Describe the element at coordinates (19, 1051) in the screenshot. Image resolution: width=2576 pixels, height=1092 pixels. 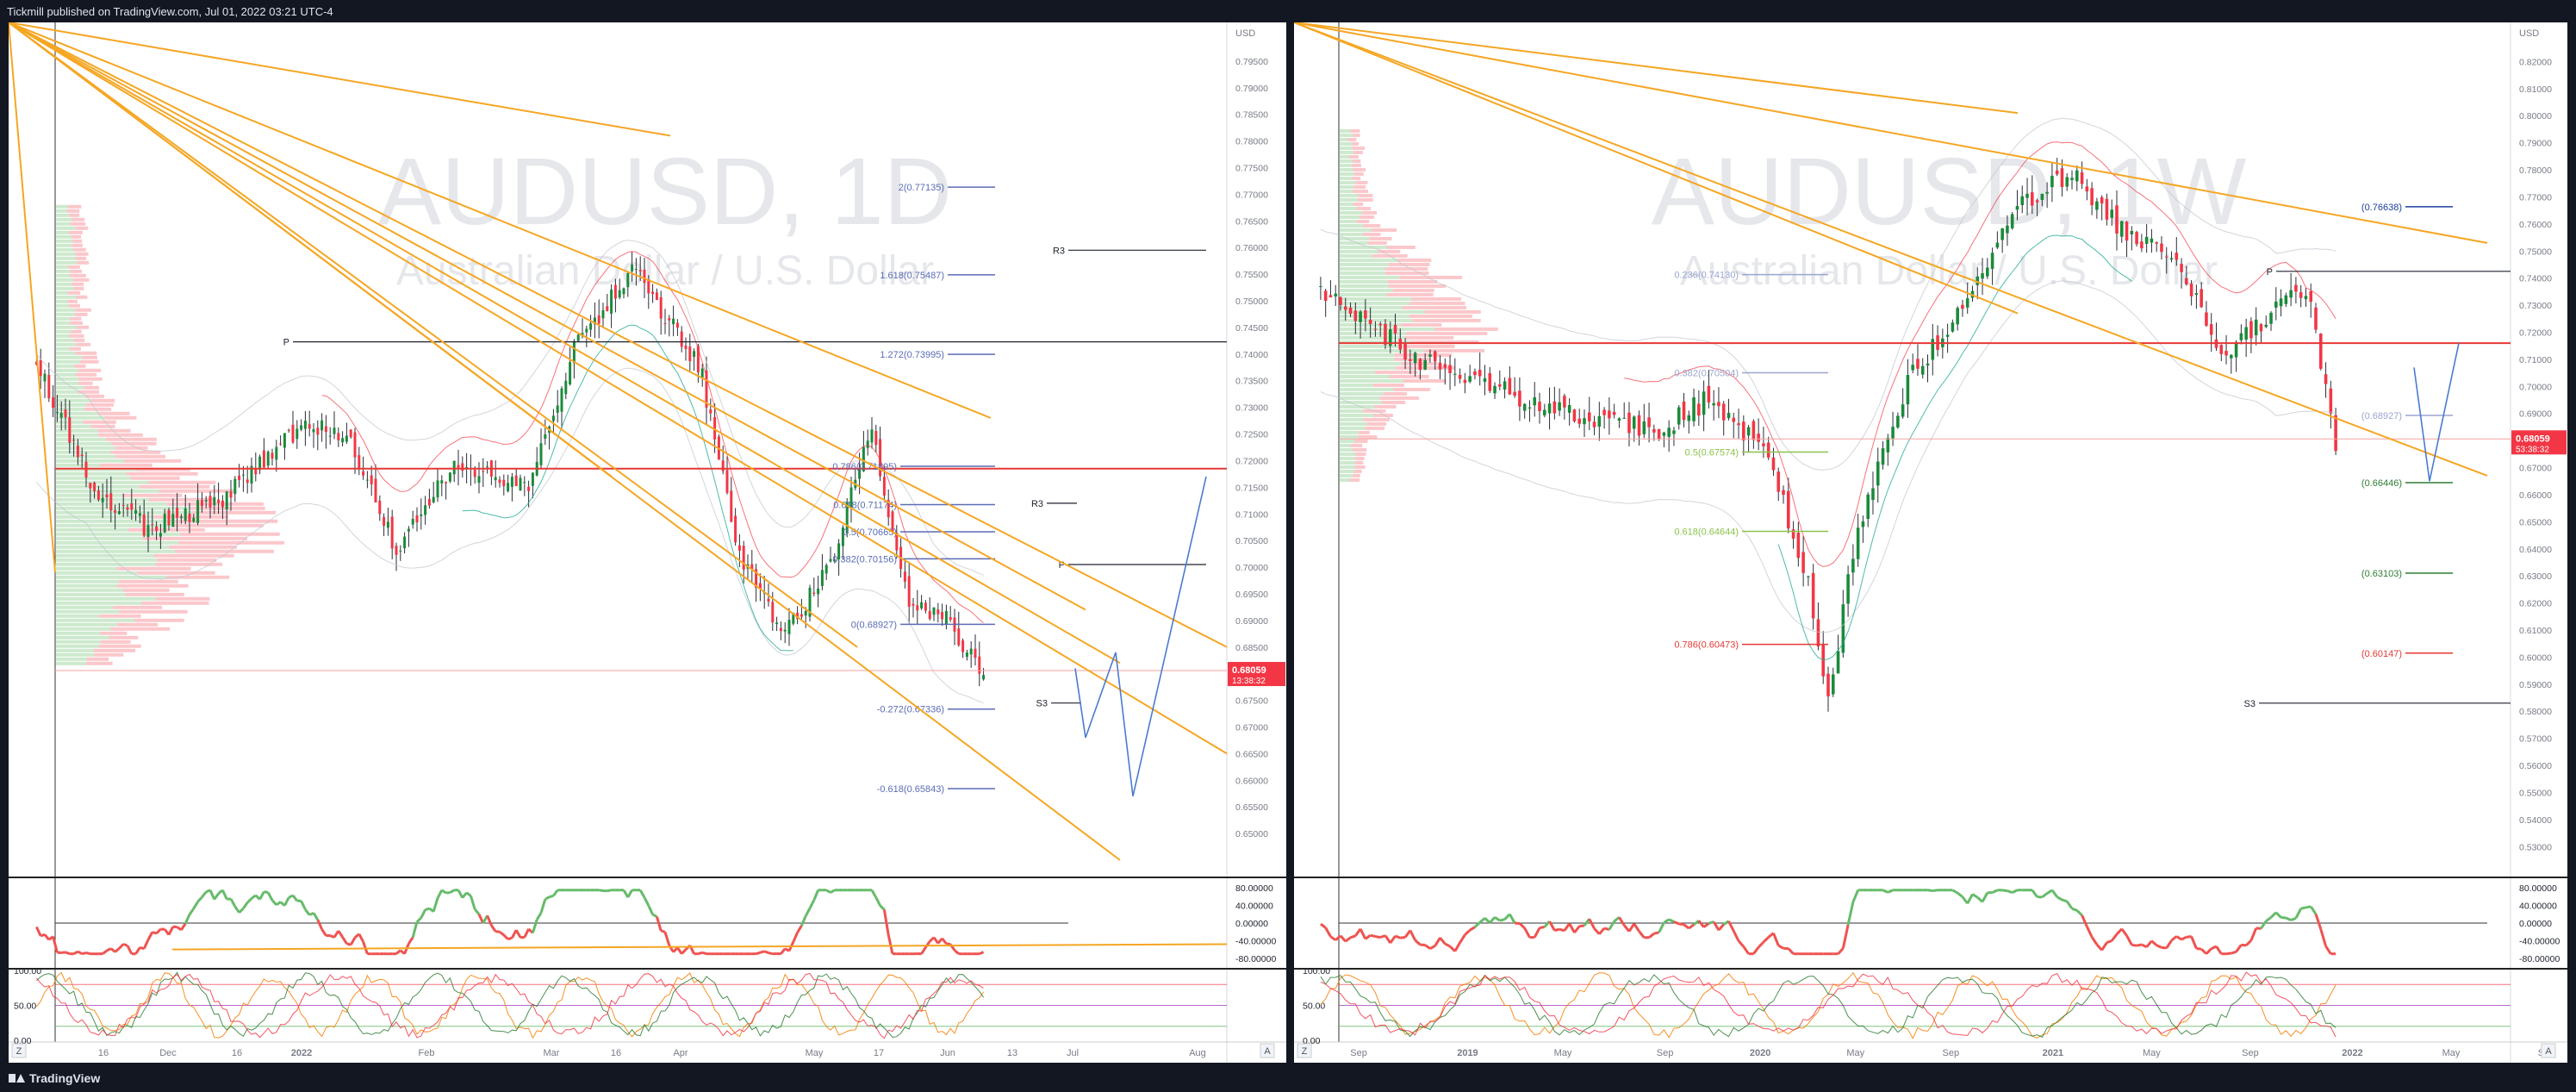
I see `zoom-button-bg` at that location.